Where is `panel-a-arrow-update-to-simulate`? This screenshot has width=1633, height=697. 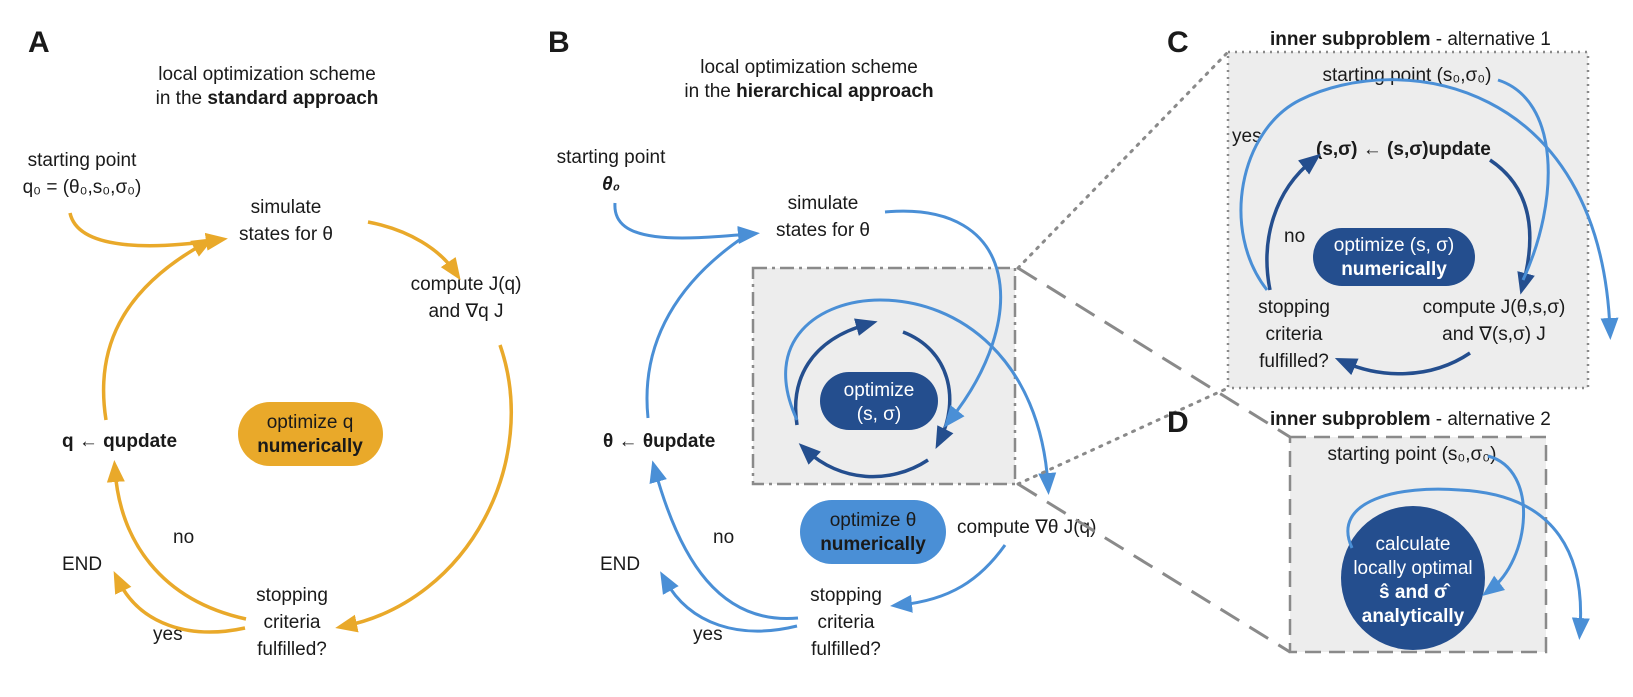
panel-a-arrow-update-to-simulate is located at coordinates (157, 329).